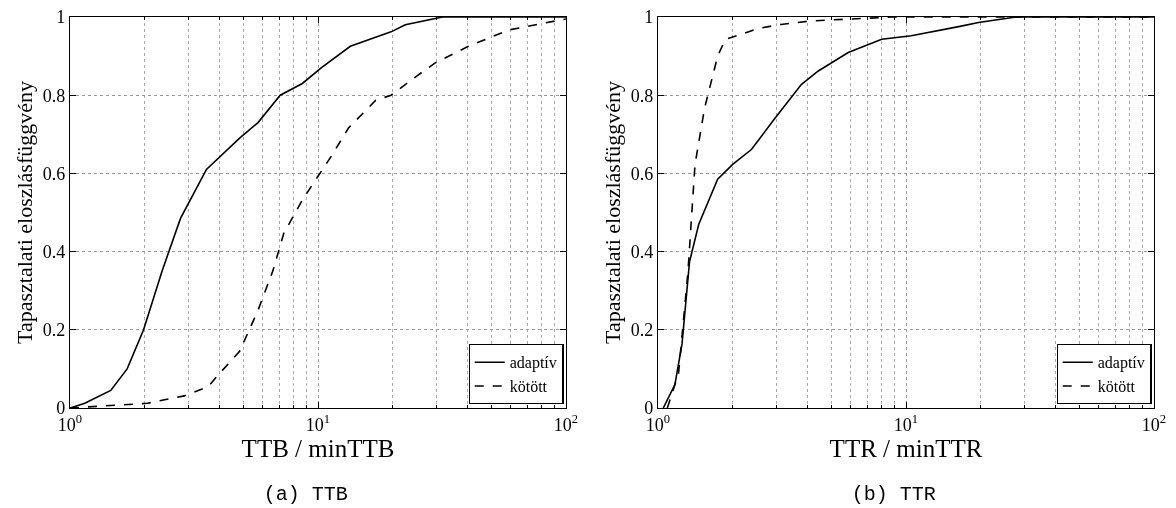 This screenshot has width=1176, height=508. What do you see at coordinates (893, 495) in the screenshot?
I see `text: (b) TTR` at bounding box center [893, 495].